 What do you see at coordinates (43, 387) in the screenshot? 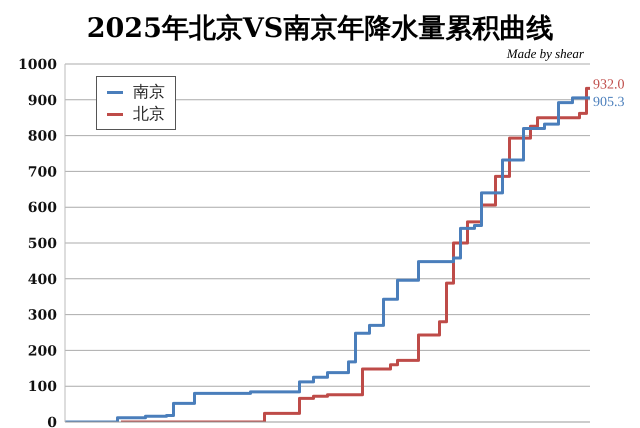
I see `y-tick-label: 100` at bounding box center [43, 387].